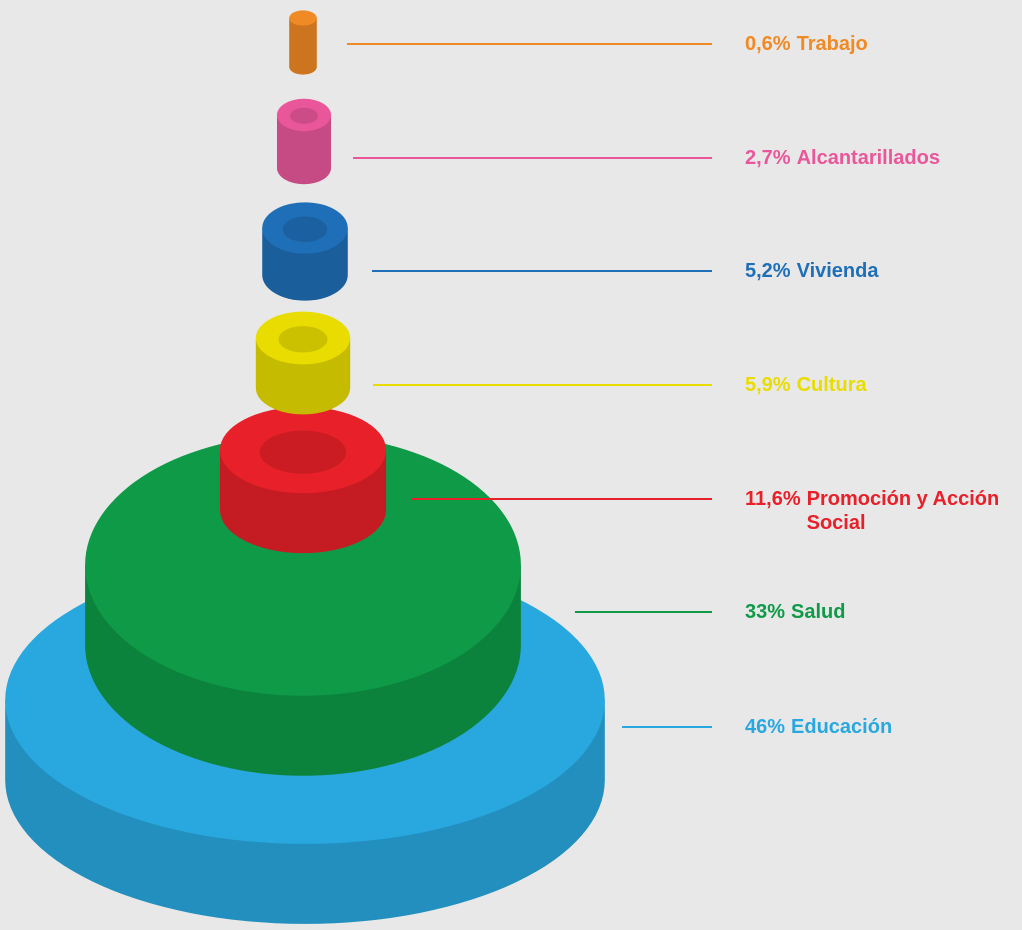 This screenshot has width=1022, height=930. What do you see at coordinates (768, 44) in the screenshot?
I see `value-label: 0,6%` at bounding box center [768, 44].